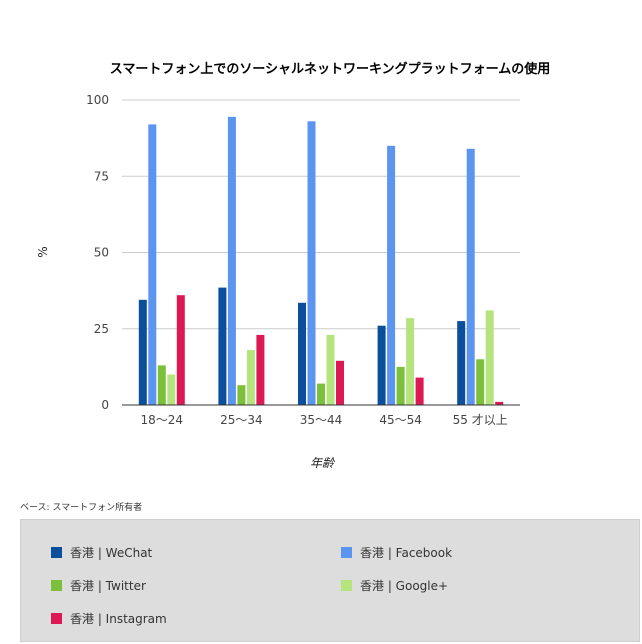 Image resolution: width=642 pixels, height=644 pixels. Describe the element at coordinates (480, 420) in the screenshot. I see `x-tick-label: 55 才以上` at that location.